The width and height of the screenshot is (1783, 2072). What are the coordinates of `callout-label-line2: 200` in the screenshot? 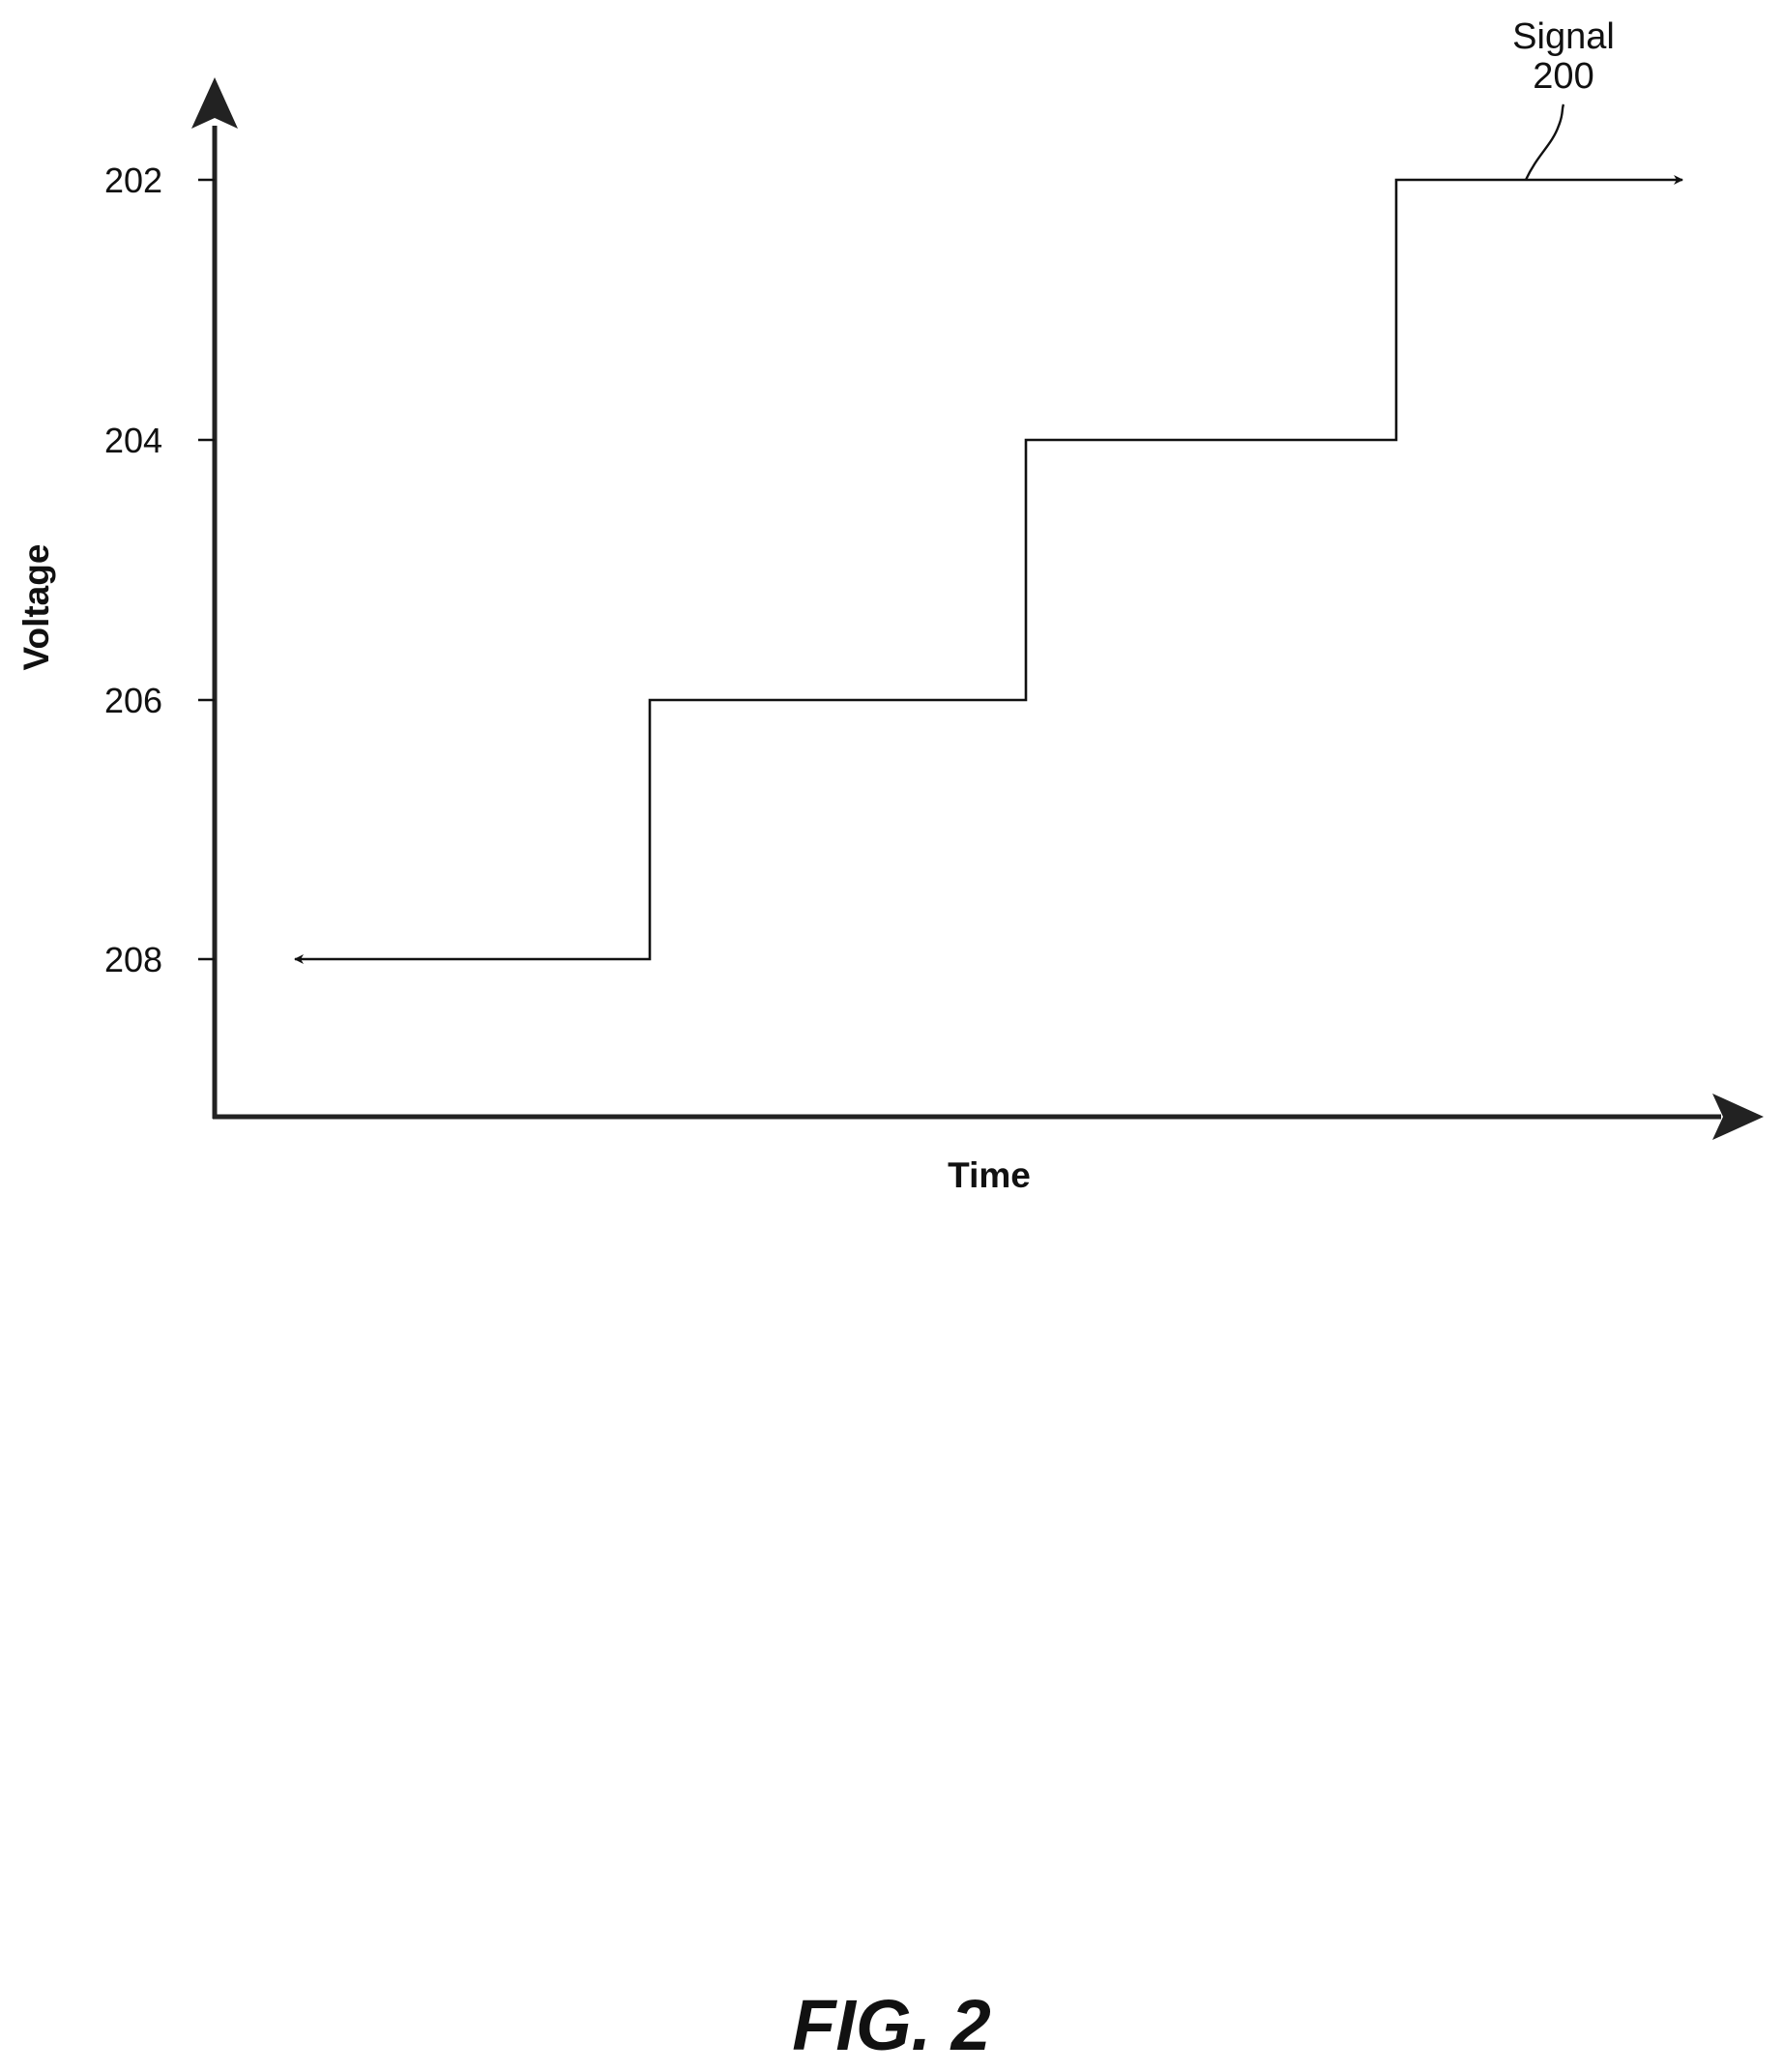 It's located at (1563, 77).